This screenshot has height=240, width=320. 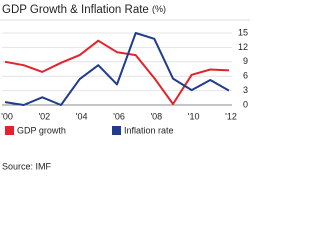 What do you see at coordinates (194, 116) in the screenshot?
I see `x-tick-label: '10` at bounding box center [194, 116].